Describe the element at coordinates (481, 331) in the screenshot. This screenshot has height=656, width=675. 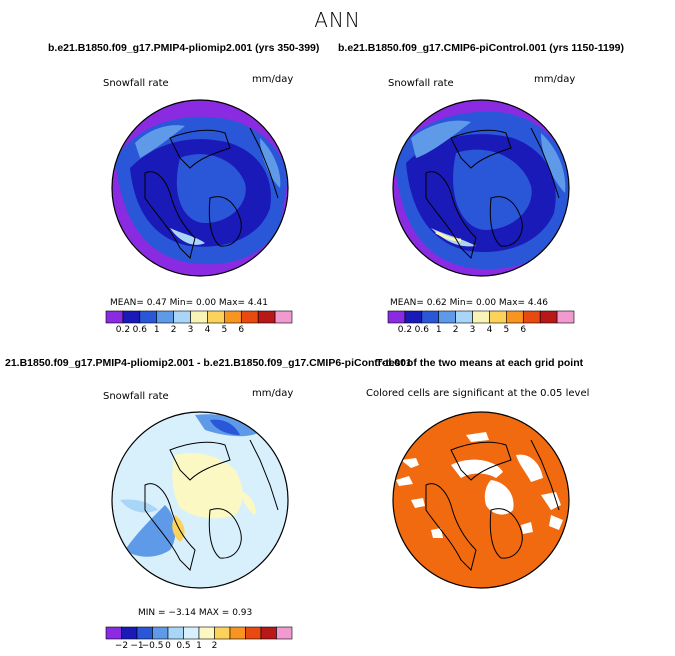
I see `colorbar-top-right-ticks: 0.2 0.6 1 2 3 4 5 6` at that location.